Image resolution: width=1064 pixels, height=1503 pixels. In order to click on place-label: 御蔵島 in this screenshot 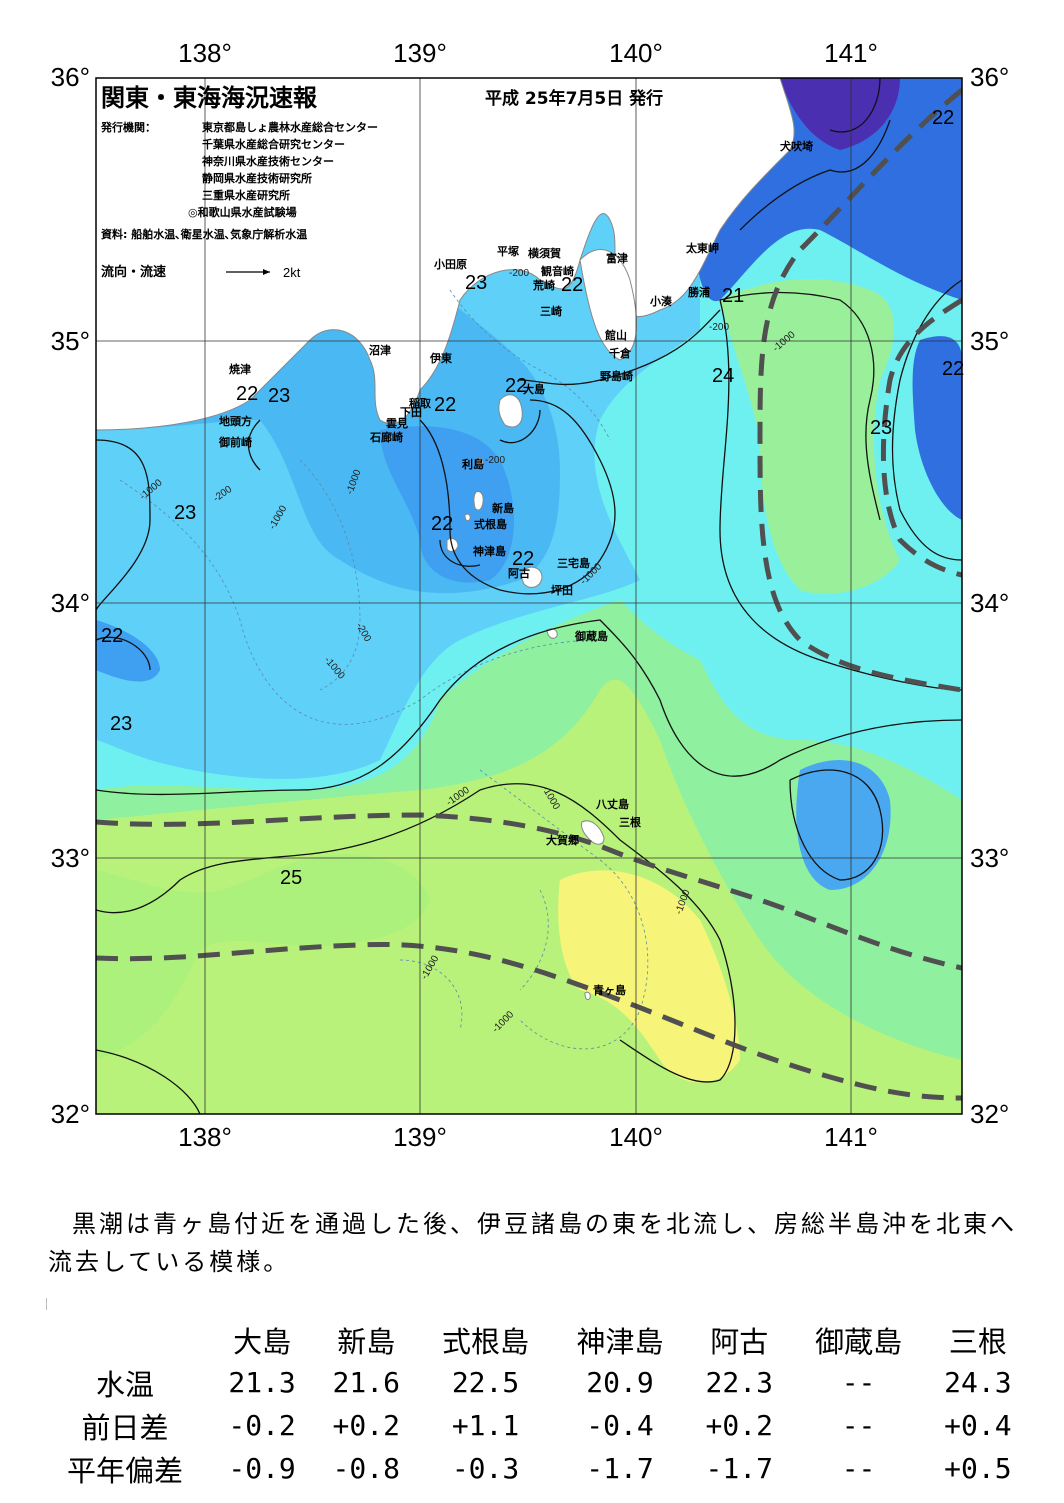, I will do `click(591, 636)`.